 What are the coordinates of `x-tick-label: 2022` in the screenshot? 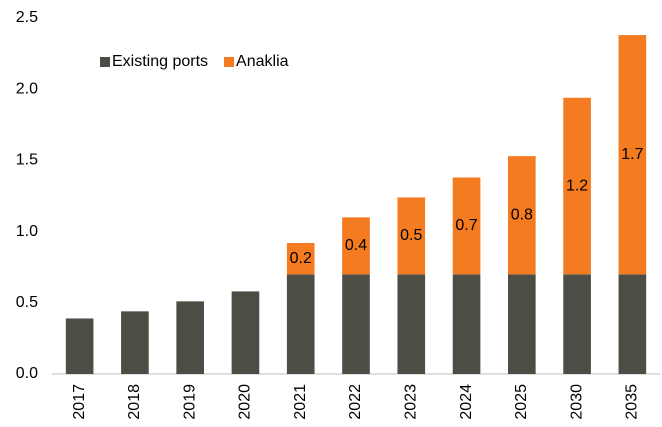 It's located at (355, 402).